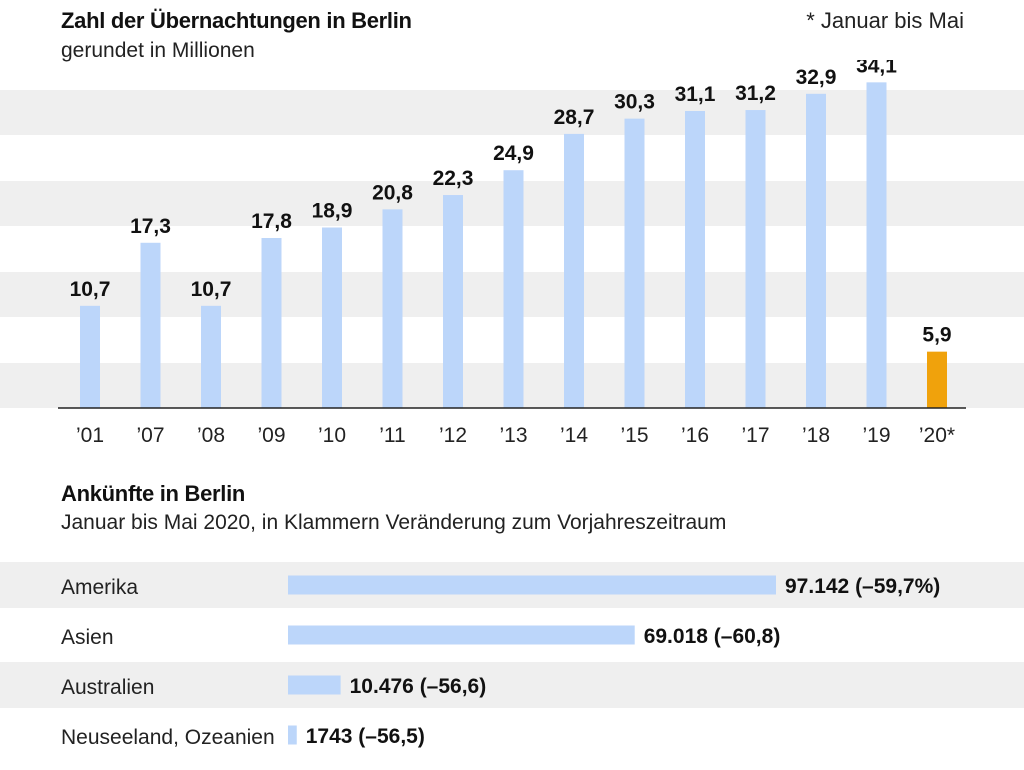  I want to click on region-label: Amerika, so click(99, 587).